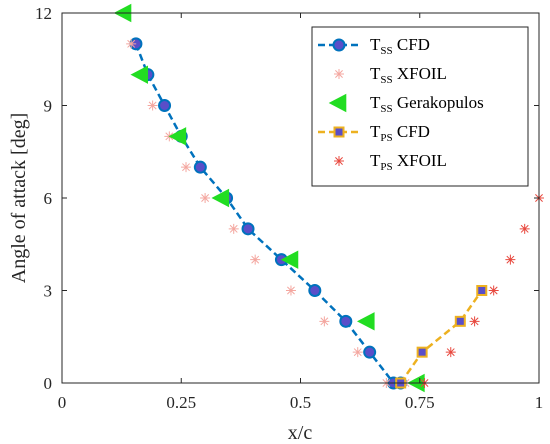  What do you see at coordinates (48, 106) in the screenshot?
I see `y-tick-label: 9` at bounding box center [48, 106].